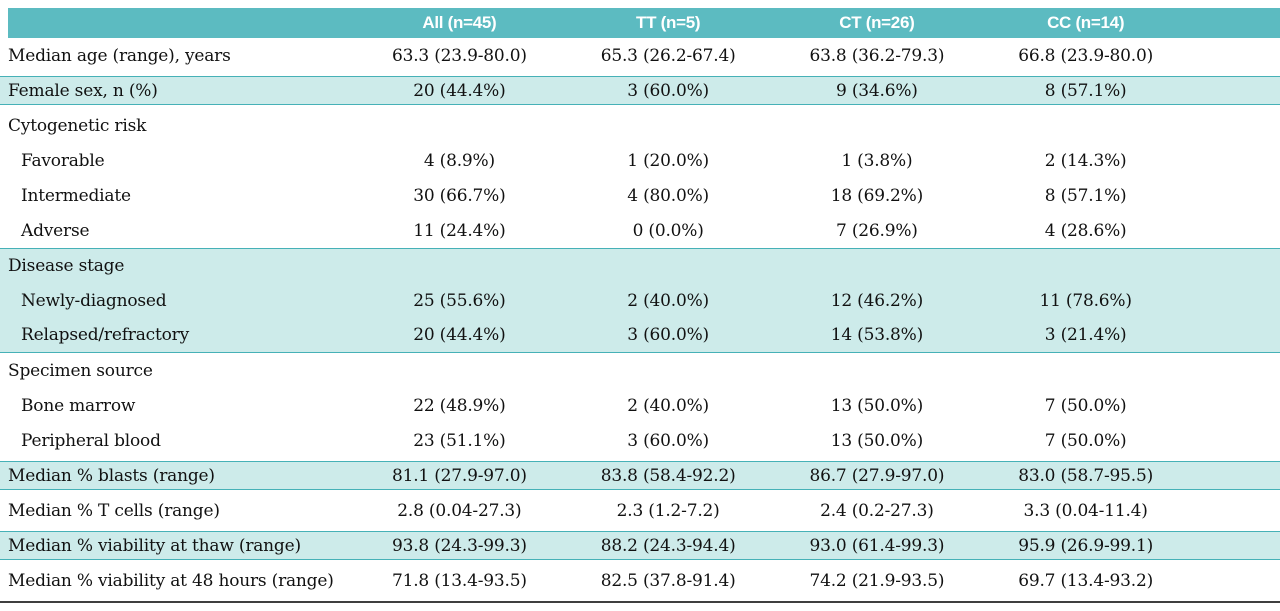 This screenshot has width=1280, height=611. Describe the element at coordinates (77, 125) in the screenshot. I see `section-label: Cytogenetic risk` at that location.